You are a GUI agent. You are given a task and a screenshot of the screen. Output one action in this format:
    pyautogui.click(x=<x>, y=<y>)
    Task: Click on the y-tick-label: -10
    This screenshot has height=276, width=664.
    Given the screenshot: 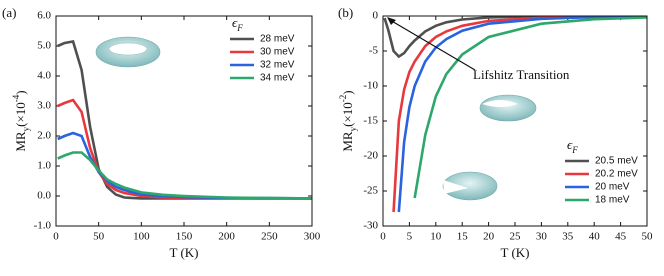 What is the action you would take?
    pyautogui.click(x=370, y=86)
    